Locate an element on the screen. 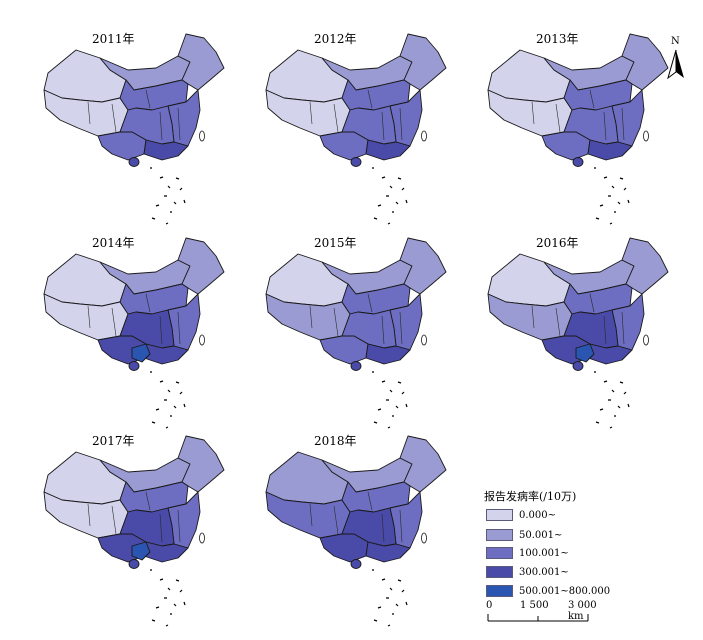  scale-bar: 0 1 500 3 000 km is located at coordinates (544, 614).